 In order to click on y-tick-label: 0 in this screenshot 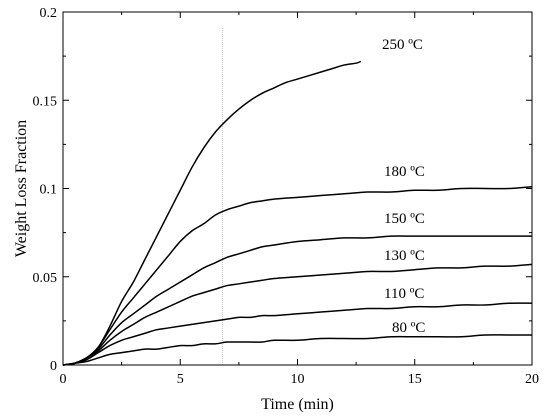, I will do `click(53, 366)`.